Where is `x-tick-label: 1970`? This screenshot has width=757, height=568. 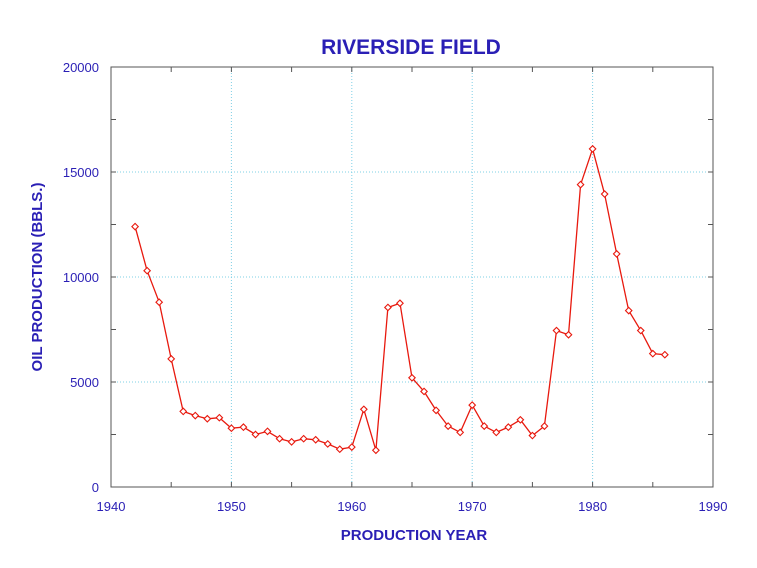
x-tick-label: 1970 is located at coordinates (472, 506).